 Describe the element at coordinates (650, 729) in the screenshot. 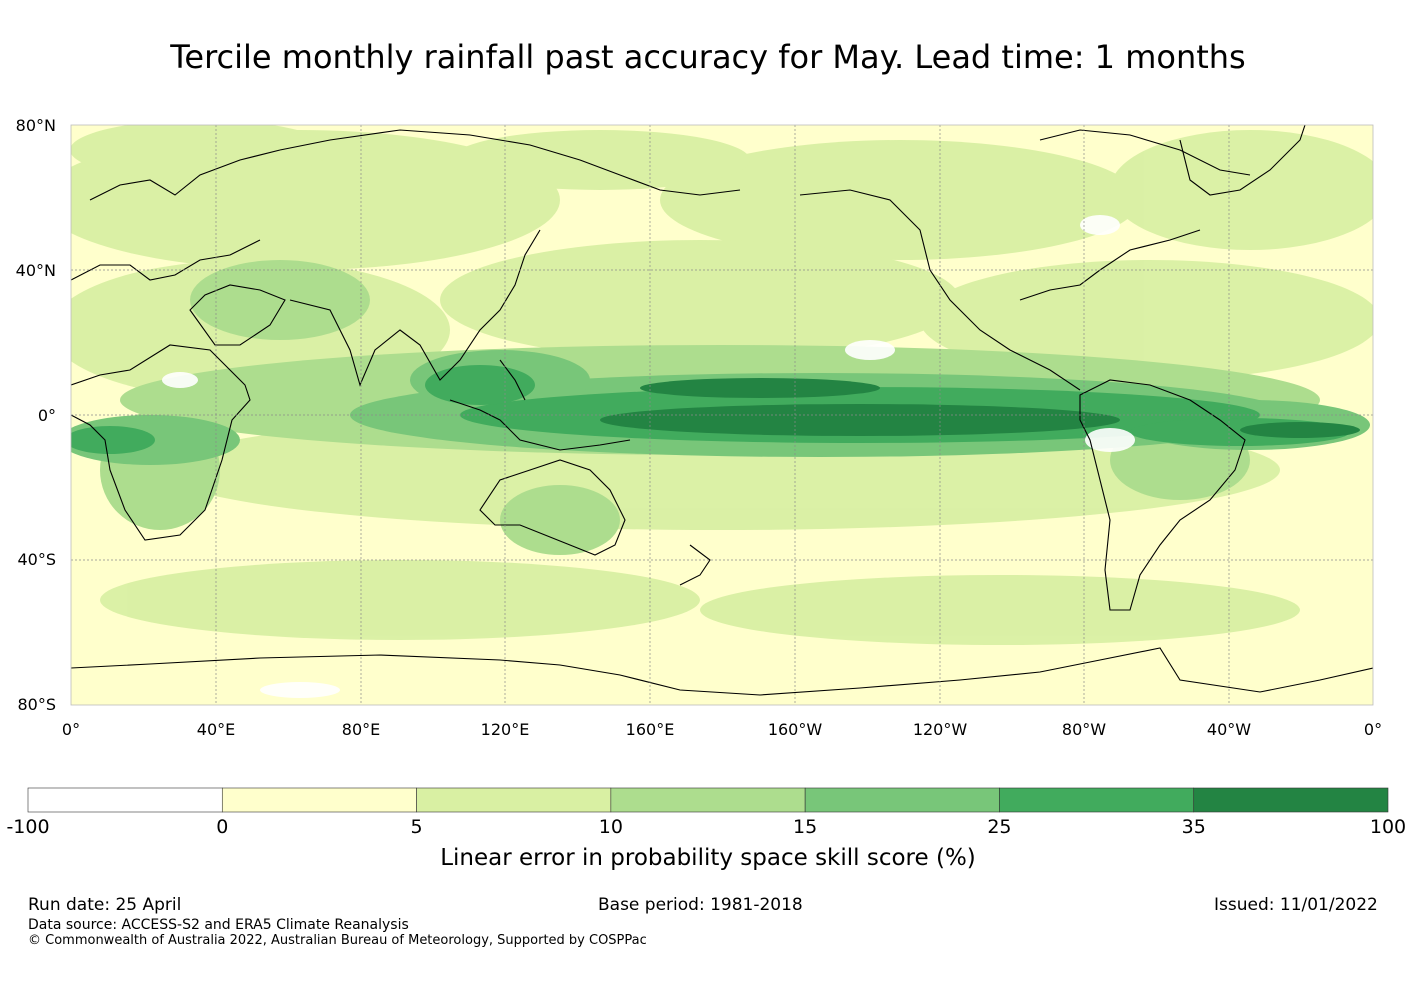

I see `lon-label-160e: 160°E` at that location.